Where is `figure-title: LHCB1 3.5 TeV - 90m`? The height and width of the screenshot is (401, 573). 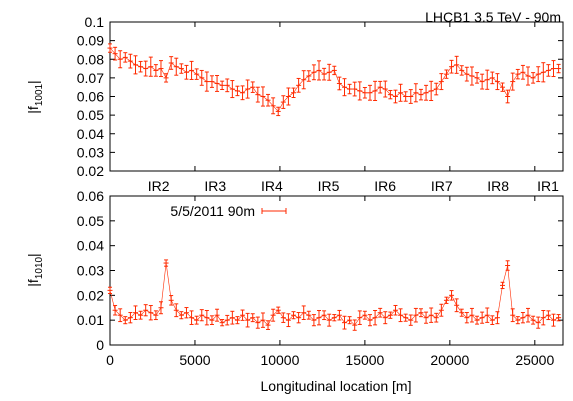
figure-title: LHCB1 3.5 TeV - 90m is located at coordinates (493, 17).